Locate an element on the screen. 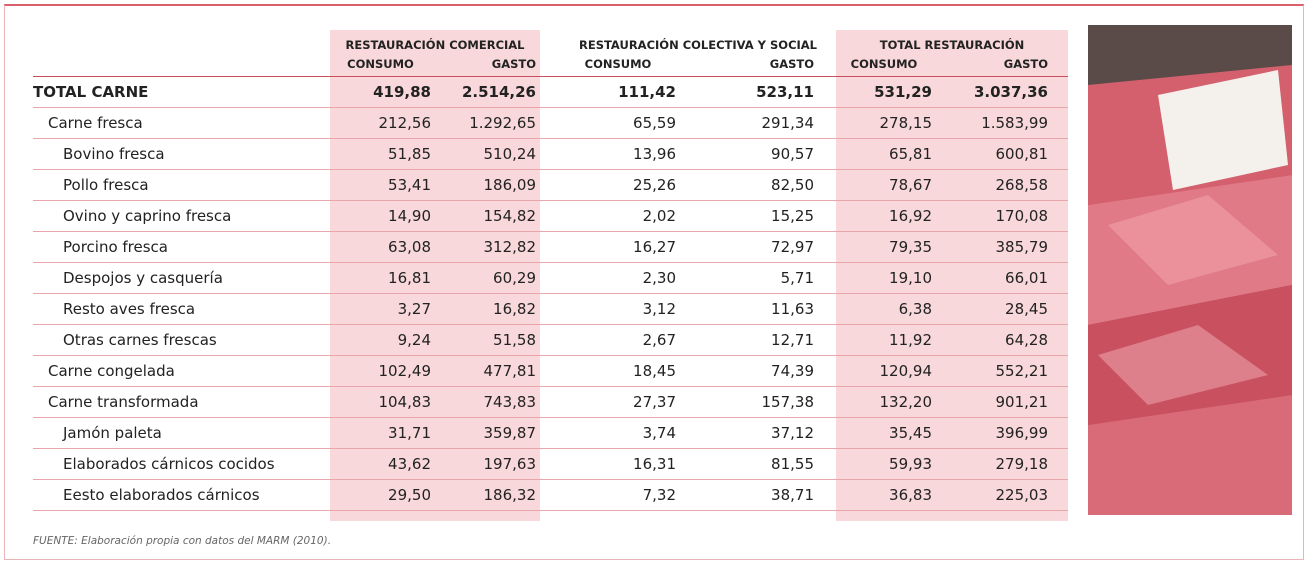  cell-value: 51,85 is located at coordinates (382, 154).